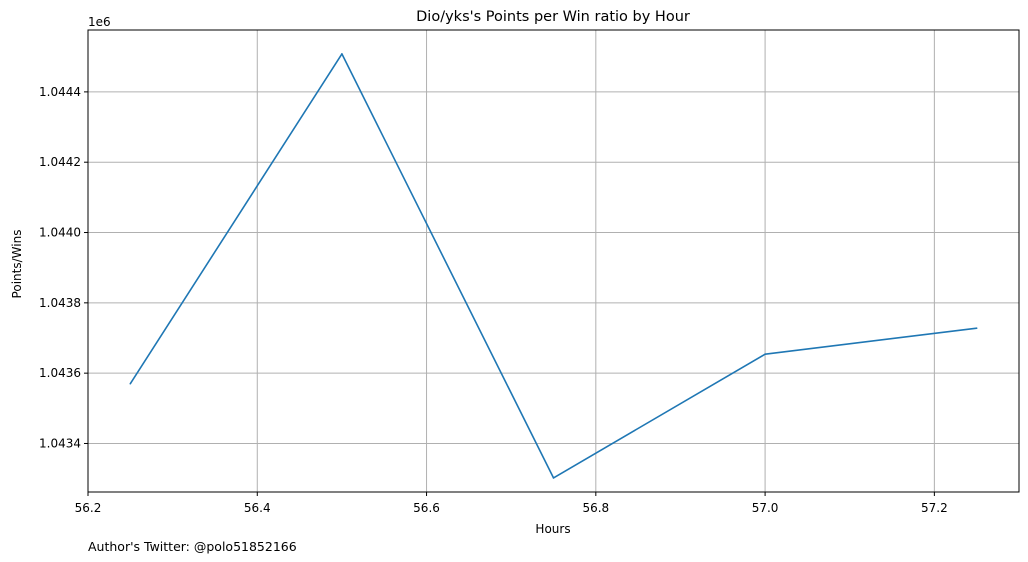 The height and width of the screenshot is (562, 1028). What do you see at coordinates (60, 162) in the screenshot?
I see `y-tick-label: 1.0442` at bounding box center [60, 162].